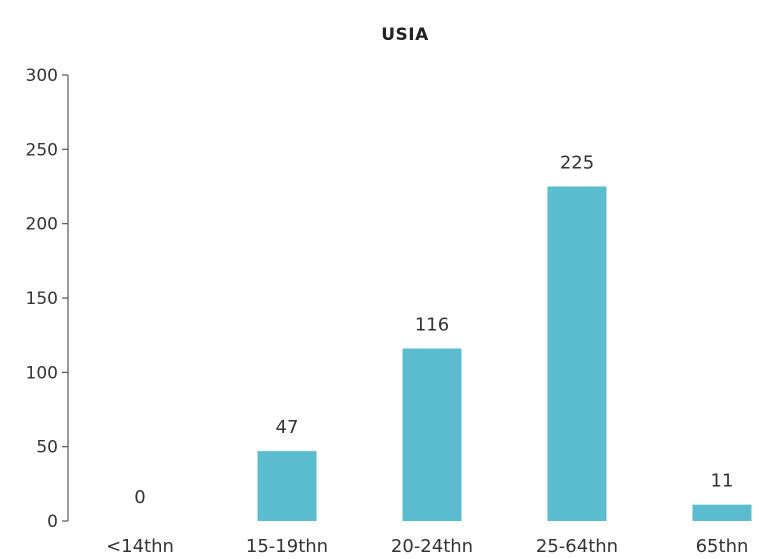 The width and height of the screenshot is (759, 559). What do you see at coordinates (287, 427) in the screenshot?
I see `bar-value-label: 47` at bounding box center [287, 427].